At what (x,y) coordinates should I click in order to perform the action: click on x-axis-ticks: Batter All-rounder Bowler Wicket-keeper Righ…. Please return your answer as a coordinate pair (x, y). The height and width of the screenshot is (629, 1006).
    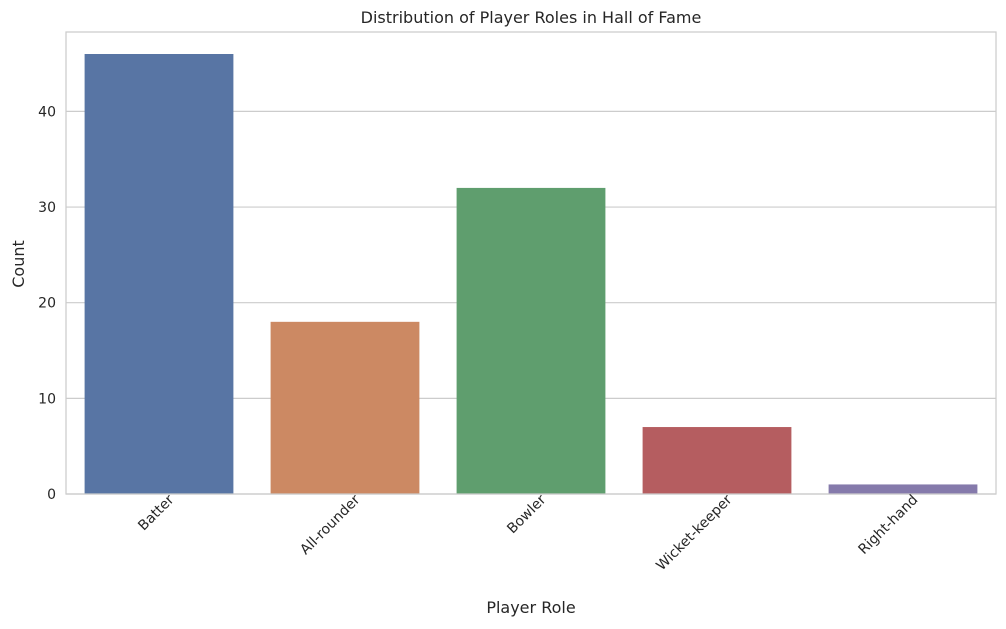
    Looking at the image, I should click on (528, 533).